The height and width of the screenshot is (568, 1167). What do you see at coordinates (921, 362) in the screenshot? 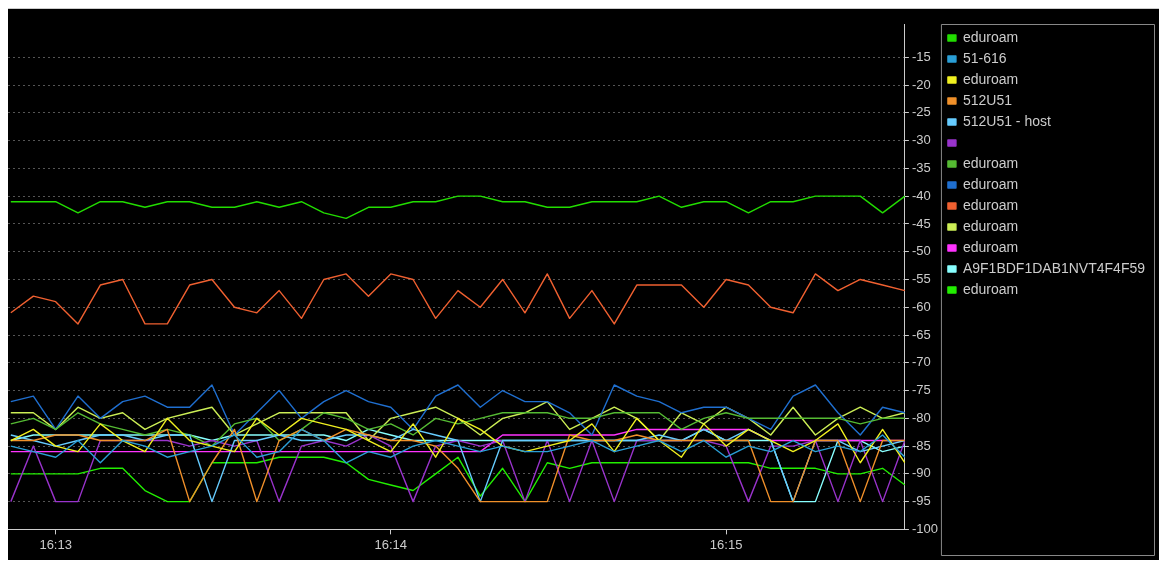
I see `y-tick-label: -70` at bounding box center [921, 362].